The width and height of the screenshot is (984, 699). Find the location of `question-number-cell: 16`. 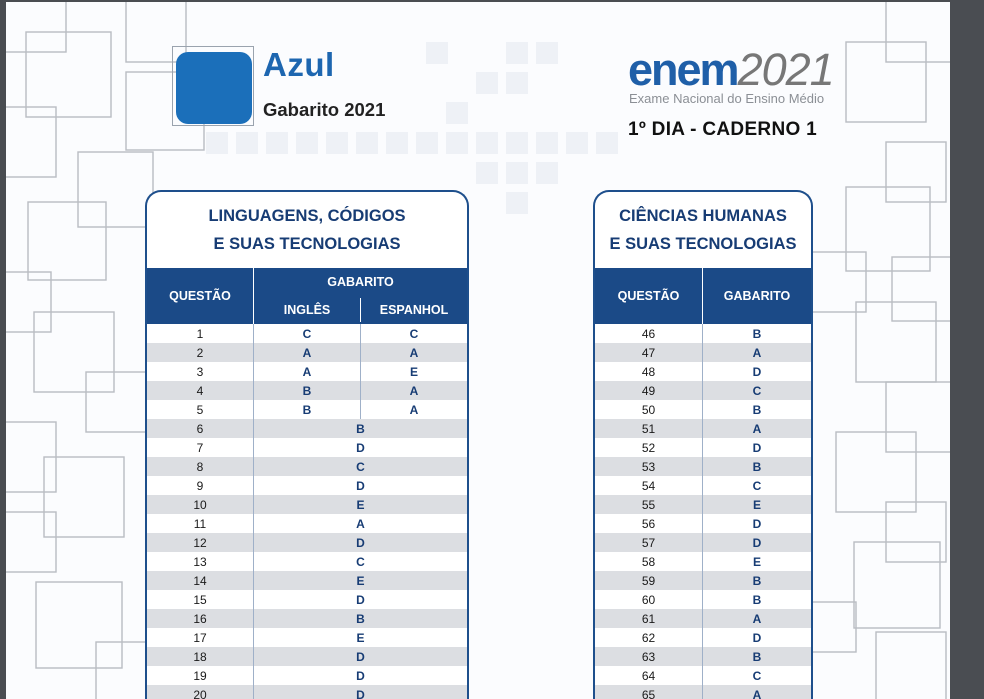

question-number-cell: 16 is located at coordinates (200, 618).